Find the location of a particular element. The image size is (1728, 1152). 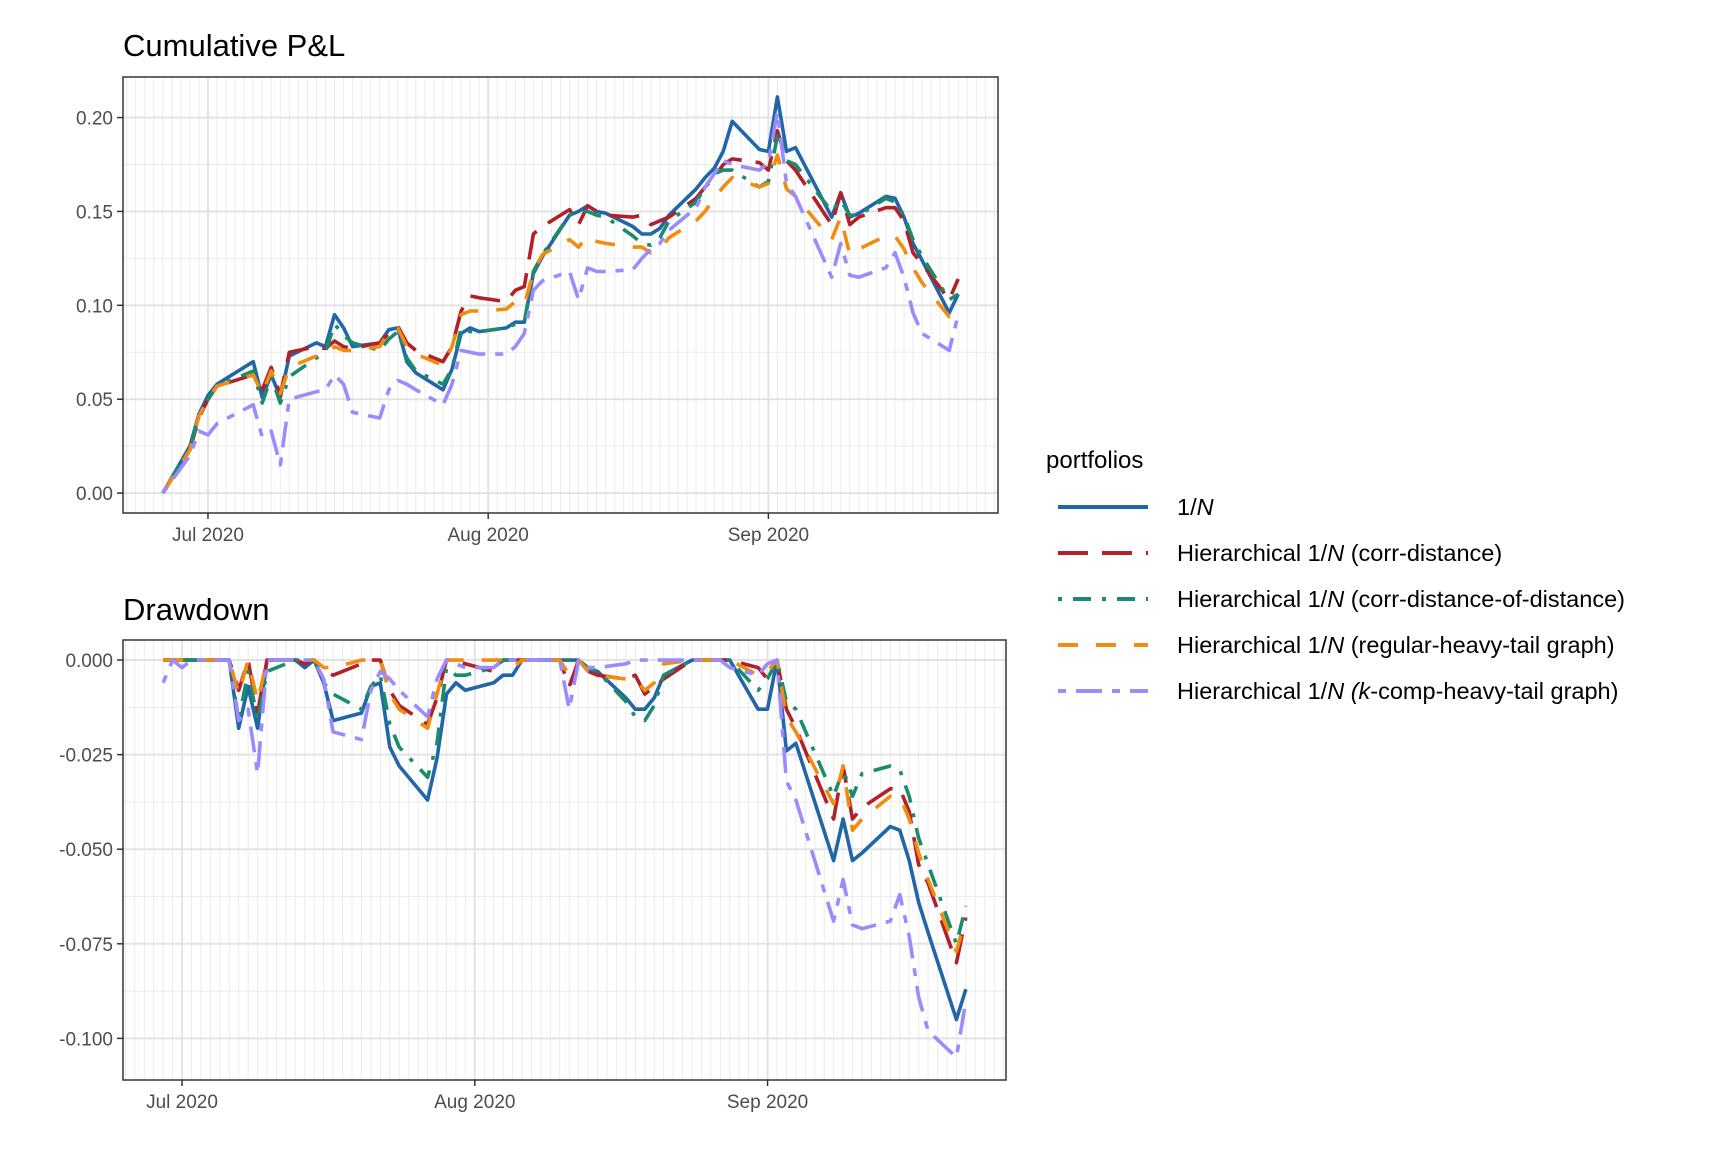

y-tick-label: 0.15 is located at coordinates (94, 212).